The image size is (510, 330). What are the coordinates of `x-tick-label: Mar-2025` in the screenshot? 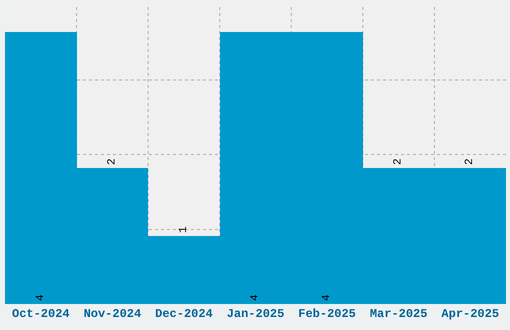 It's located at (399, 314).